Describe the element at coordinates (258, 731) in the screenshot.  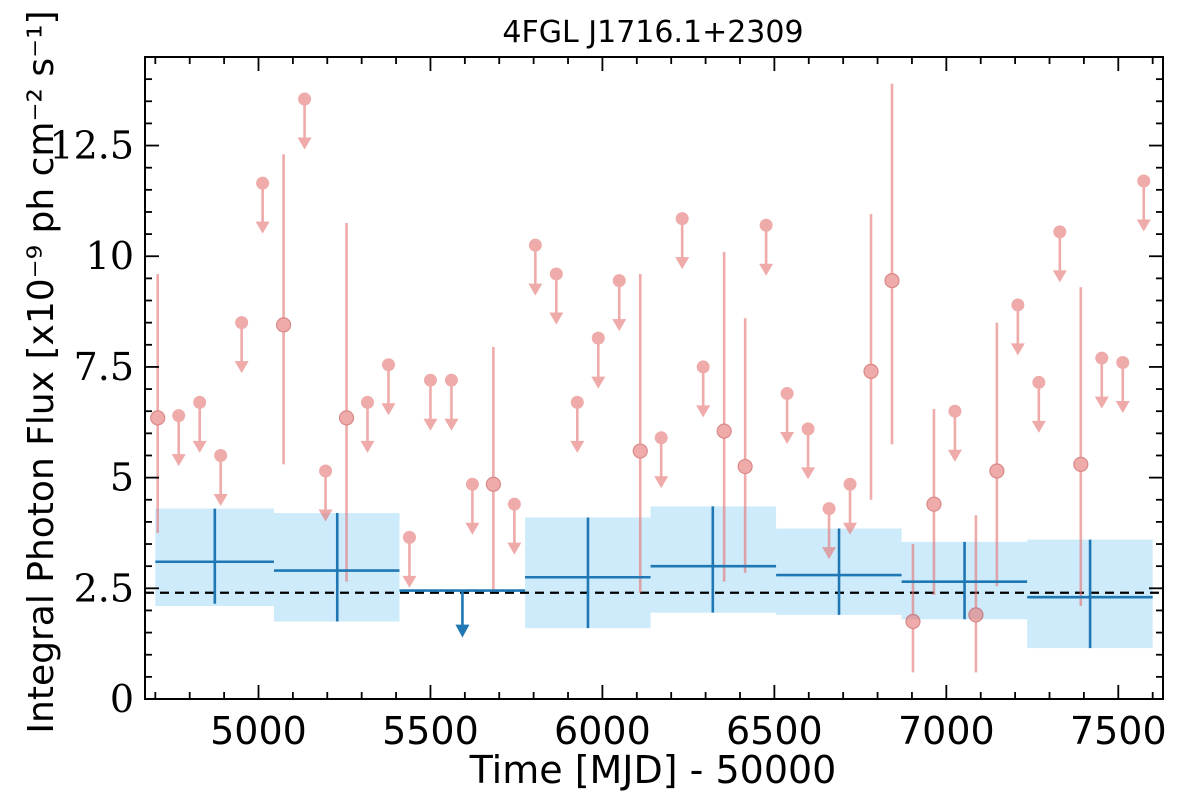
I see `x-tick-label: 5000` at that location.